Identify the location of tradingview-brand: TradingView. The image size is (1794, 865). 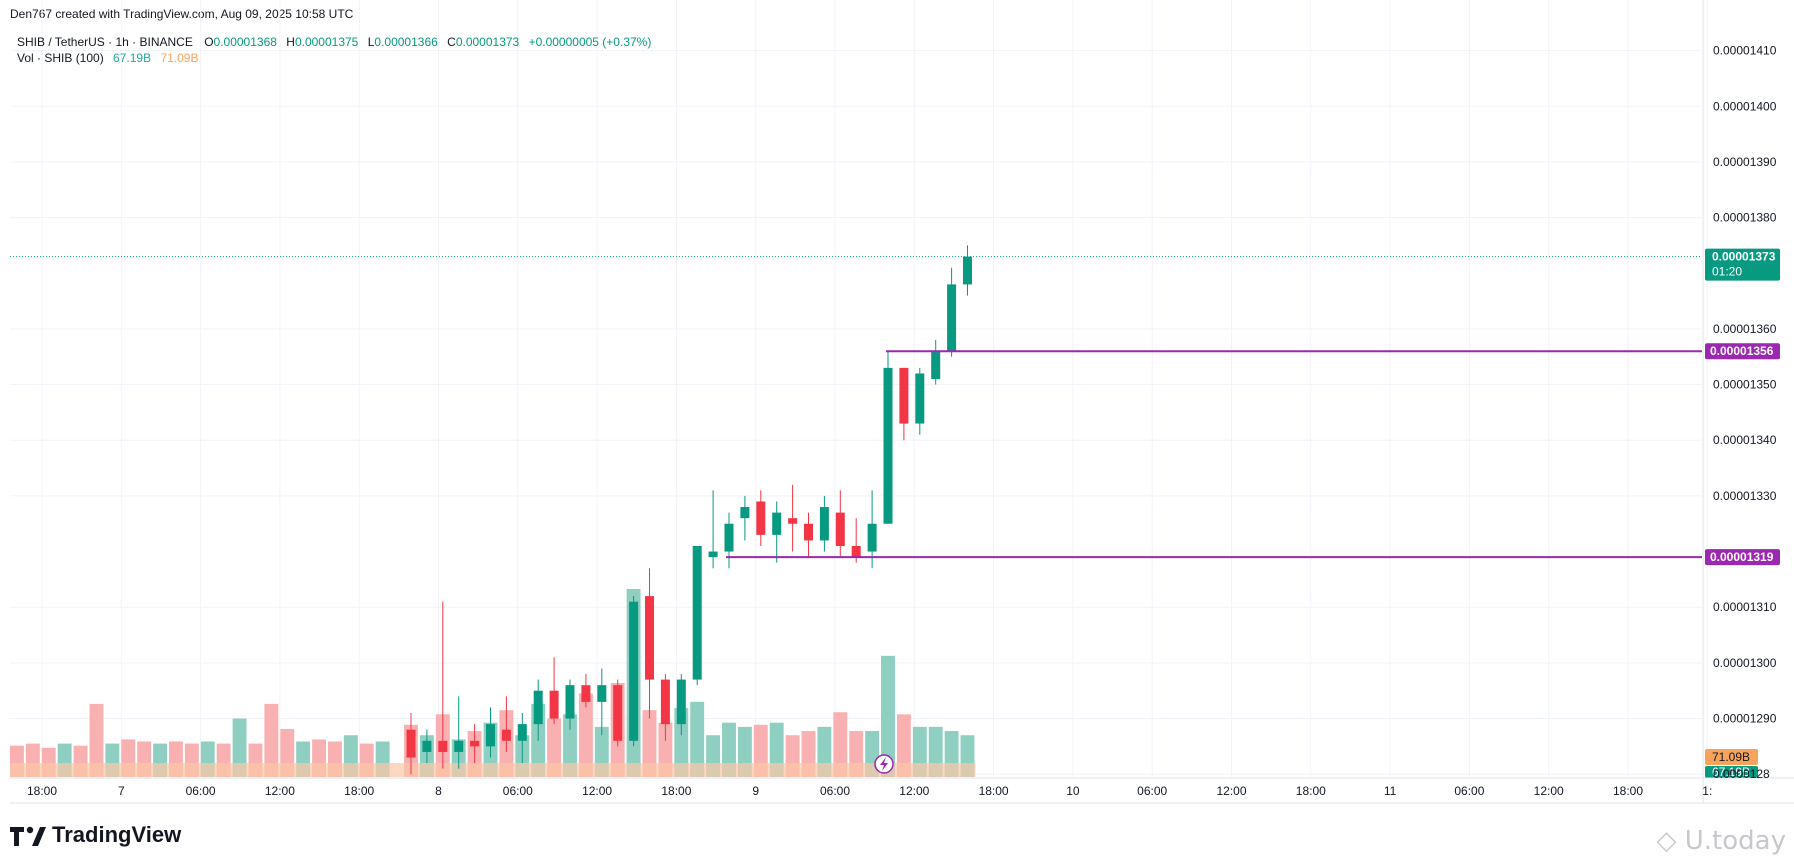
(117, 834).